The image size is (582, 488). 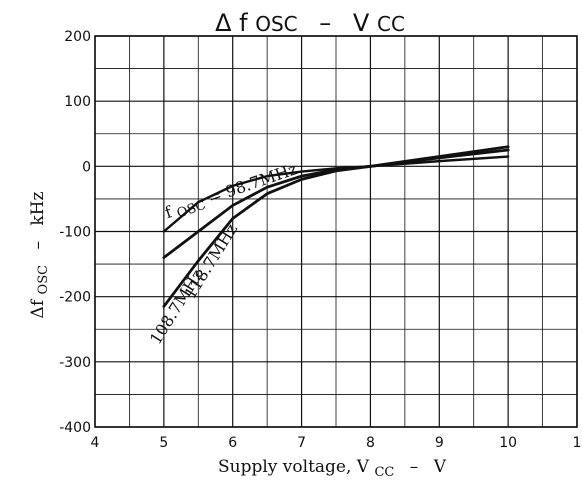 What do you see at coordinates (223, 23) in the screenshot?
I see `chart-title-delta: Δ` at bounding box center [223, 23].